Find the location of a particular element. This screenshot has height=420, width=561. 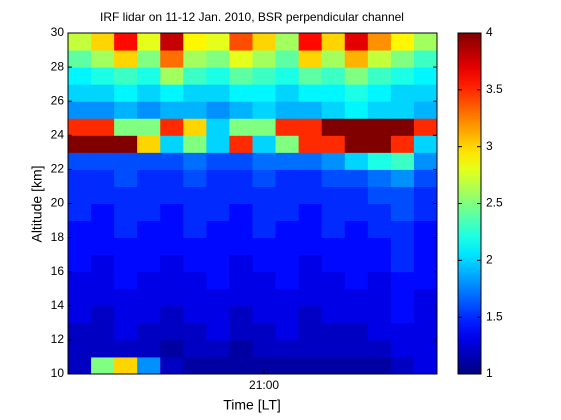

colorbar-tick-label: 4 is located at coordinates (489, 32).